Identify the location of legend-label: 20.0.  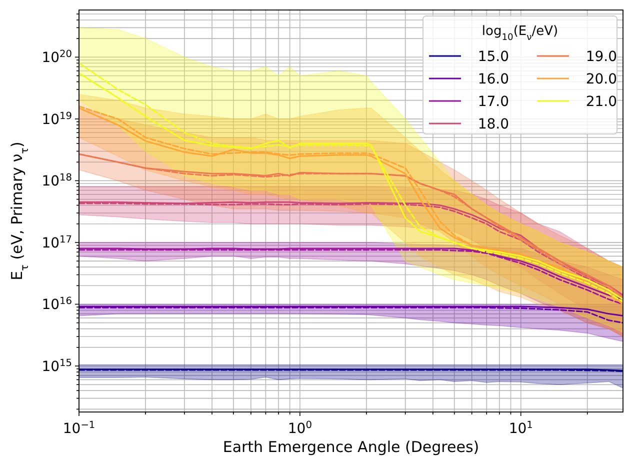
(601, 80).